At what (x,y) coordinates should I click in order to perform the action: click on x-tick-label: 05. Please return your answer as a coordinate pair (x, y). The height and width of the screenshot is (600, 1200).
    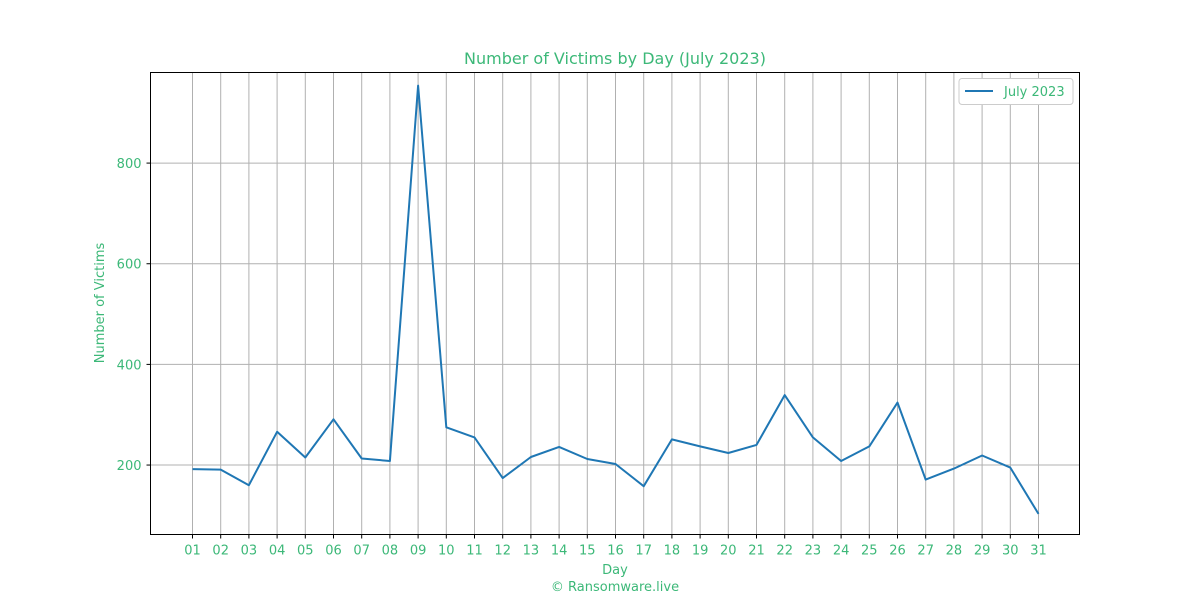
    Looking at the image, I should click on (305, 551).